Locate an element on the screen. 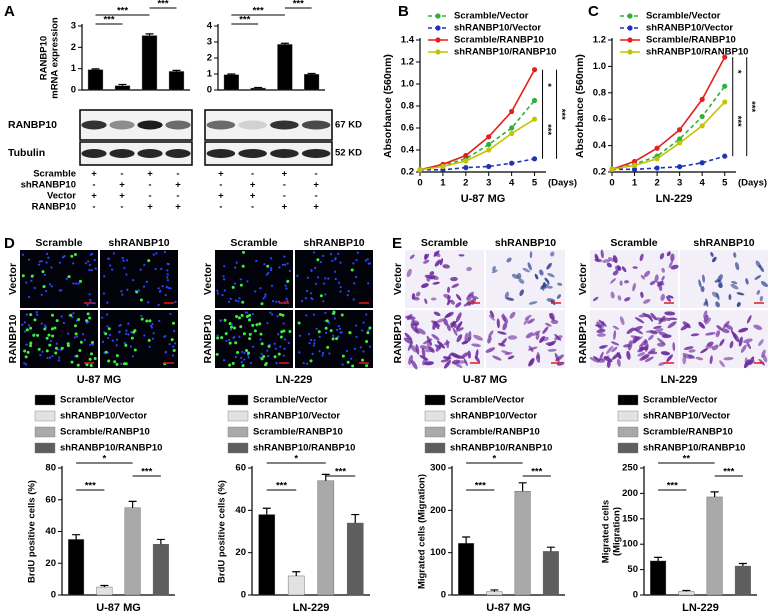  y-axis-label: (Migration) is located at coordinates (617, 531).